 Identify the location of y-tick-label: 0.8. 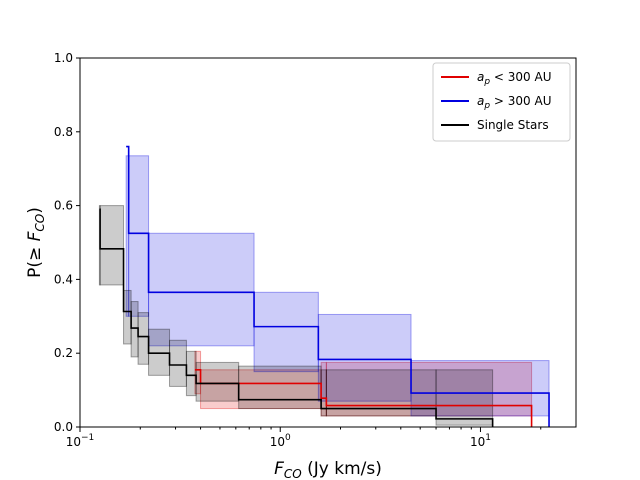
(63, 132).